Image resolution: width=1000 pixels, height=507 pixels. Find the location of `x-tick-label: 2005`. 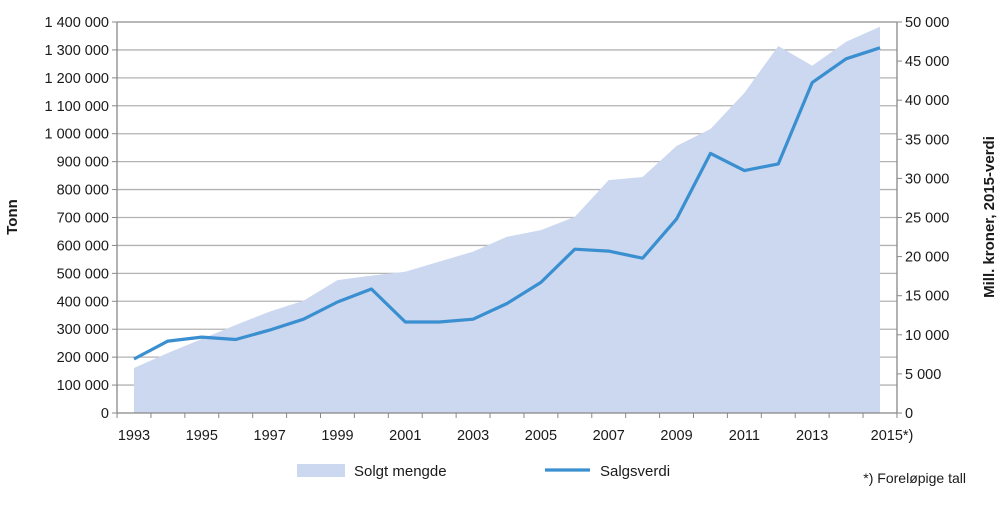

x-tick-label: 2005 is located at coordinates (541, 436).